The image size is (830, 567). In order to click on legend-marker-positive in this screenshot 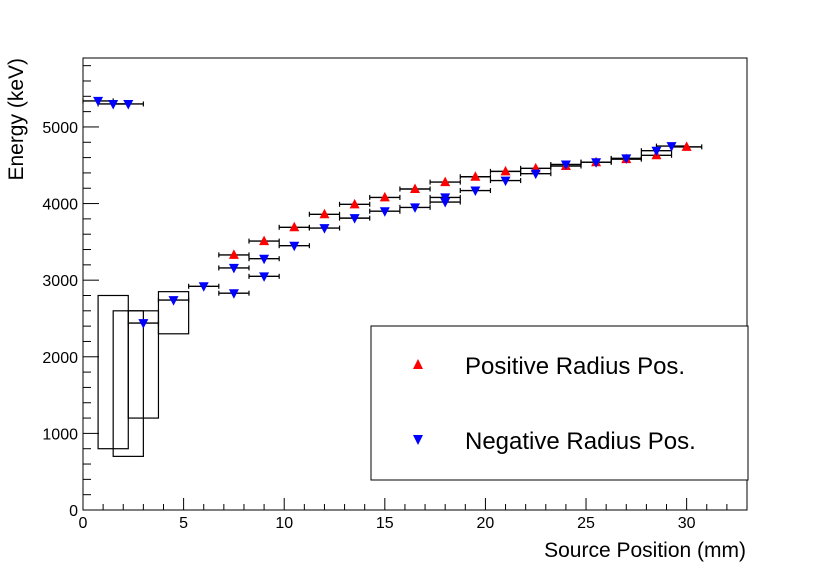, I will do `click(418, 364)`.